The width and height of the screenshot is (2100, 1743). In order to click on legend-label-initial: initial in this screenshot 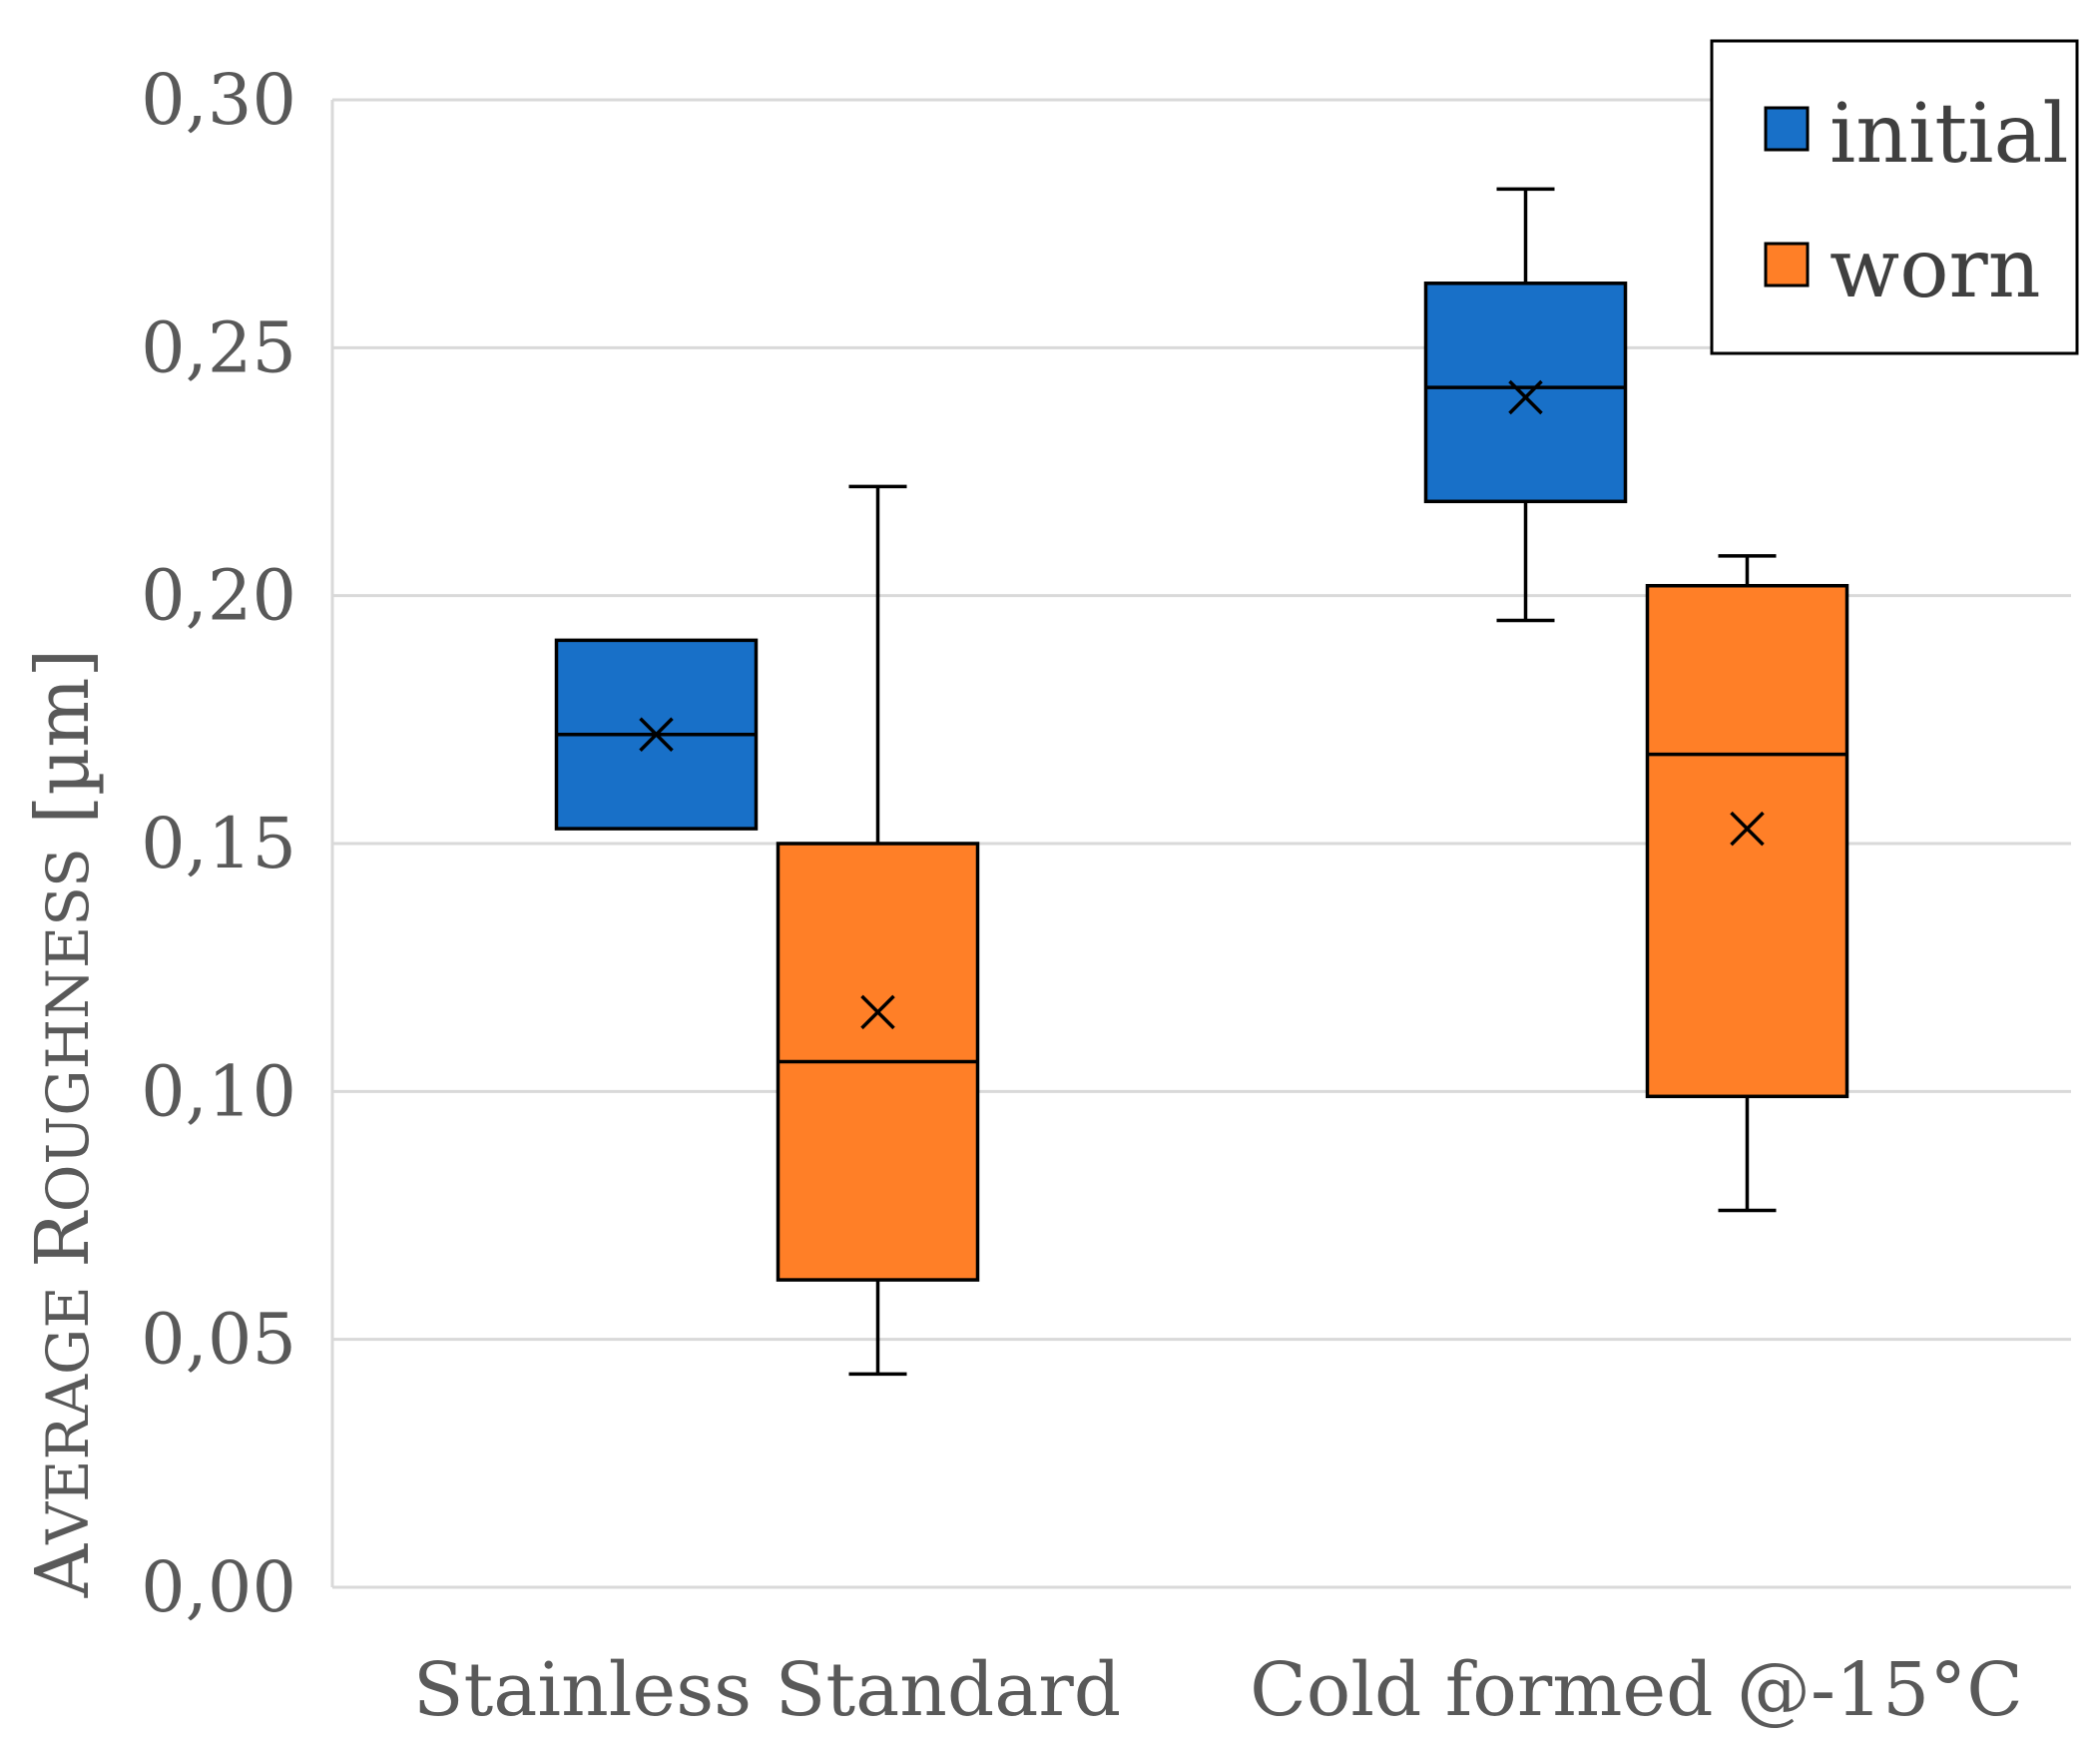, I will do `click(1949, 135)`.